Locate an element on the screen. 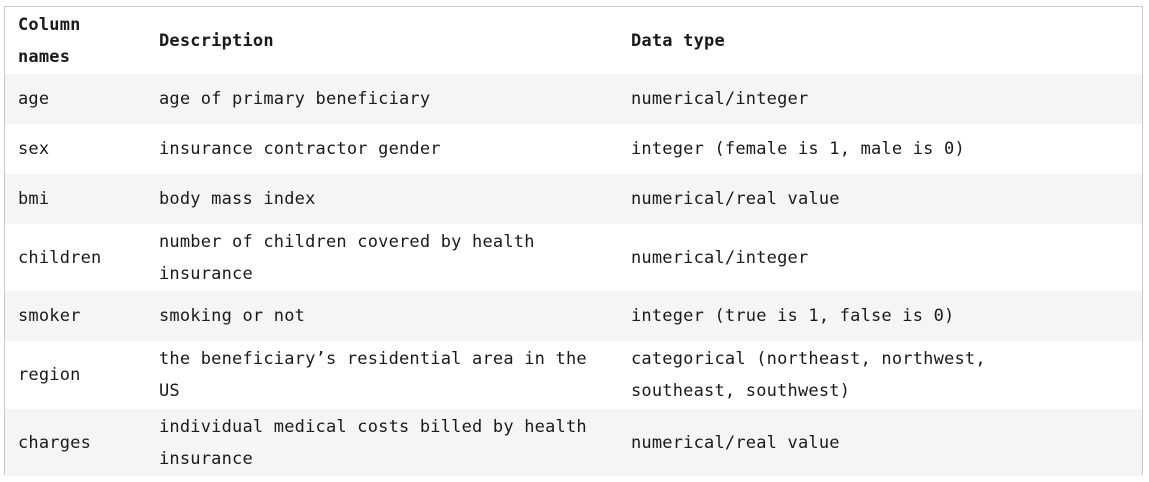 This screenshot has width=1149, height=482. header-column-names-text: Column names is located at coordinates (49, 40).